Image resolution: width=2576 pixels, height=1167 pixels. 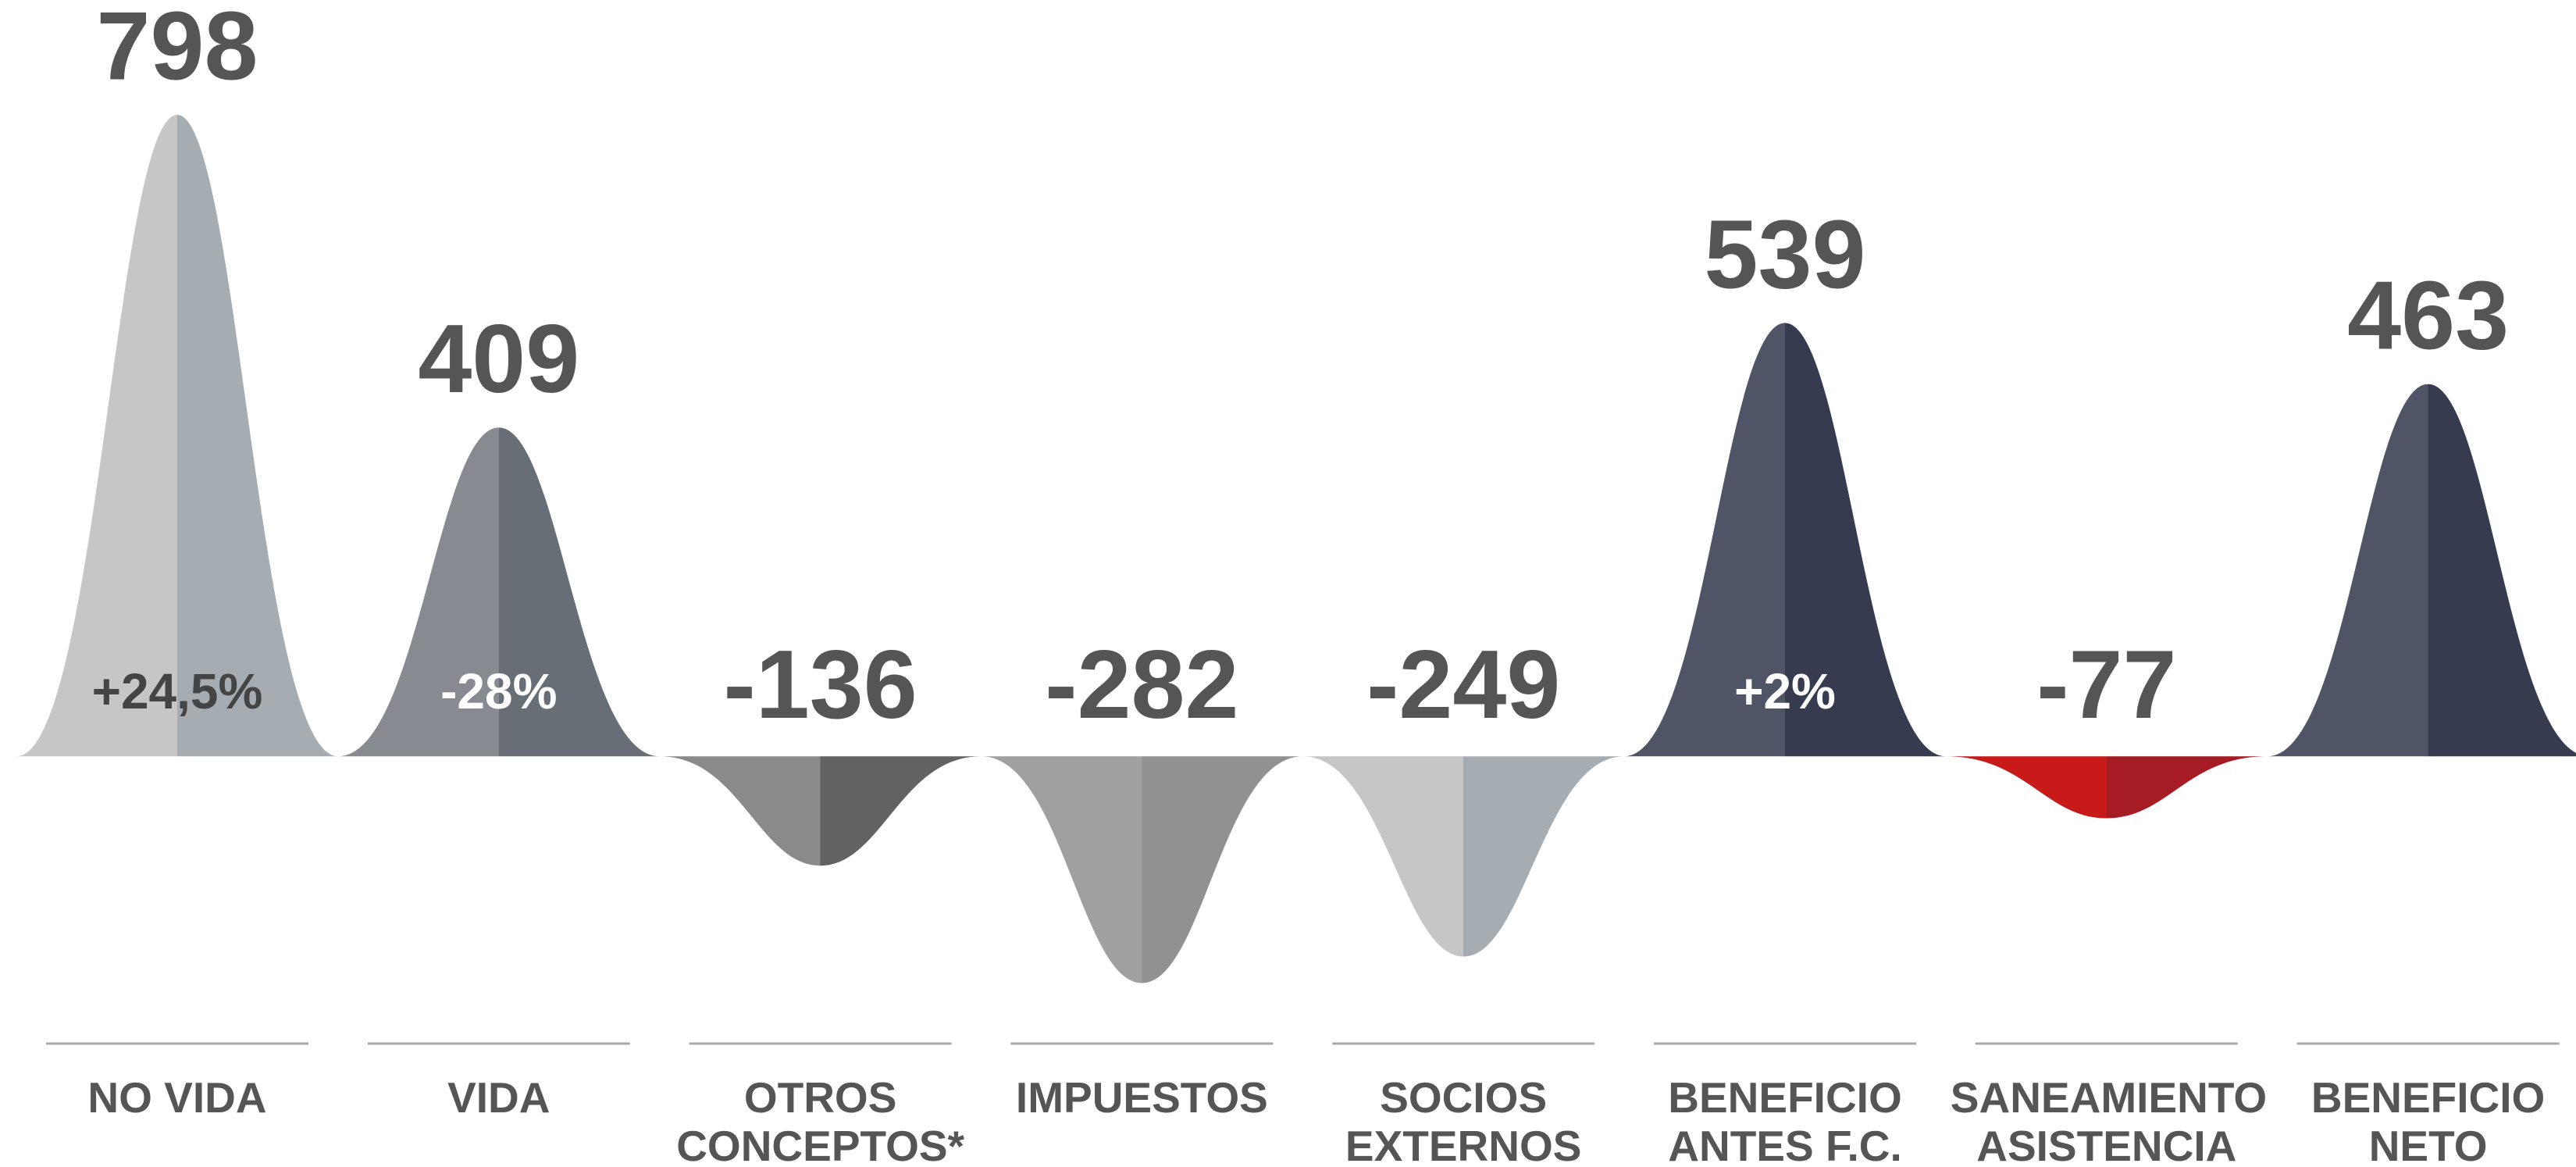 I want to click on category-label: IMPUESTOS, so click(x=1141, y=1097).